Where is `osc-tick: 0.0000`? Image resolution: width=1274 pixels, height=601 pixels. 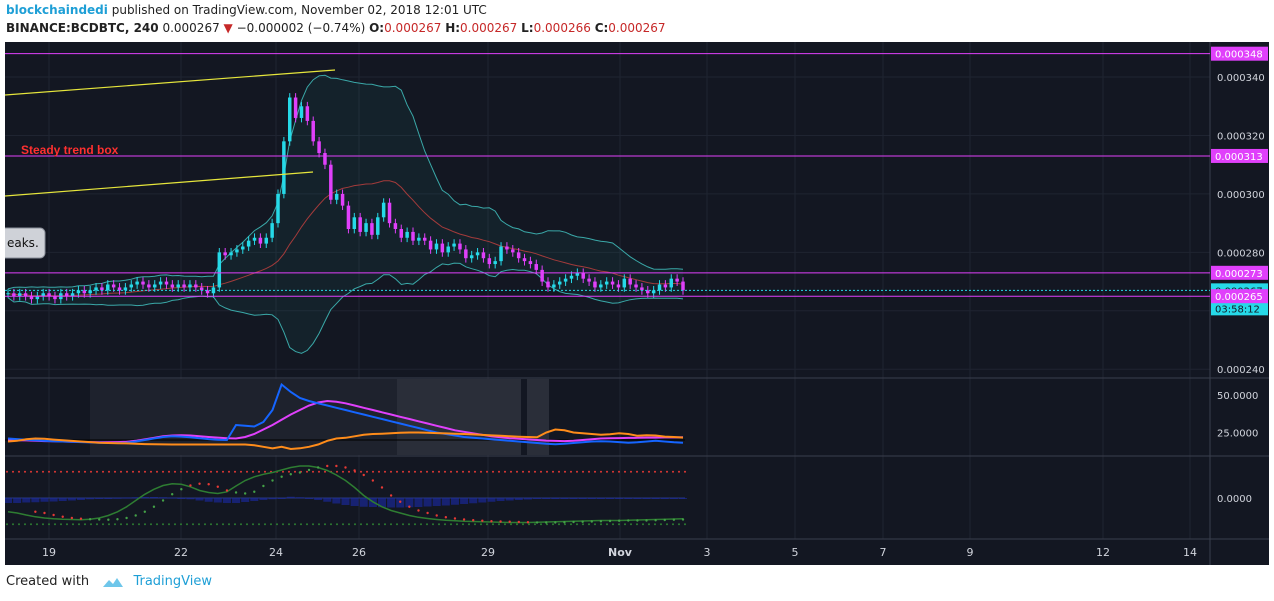 osc-tick: 0.0000 is located at coordinates (1234, 499).